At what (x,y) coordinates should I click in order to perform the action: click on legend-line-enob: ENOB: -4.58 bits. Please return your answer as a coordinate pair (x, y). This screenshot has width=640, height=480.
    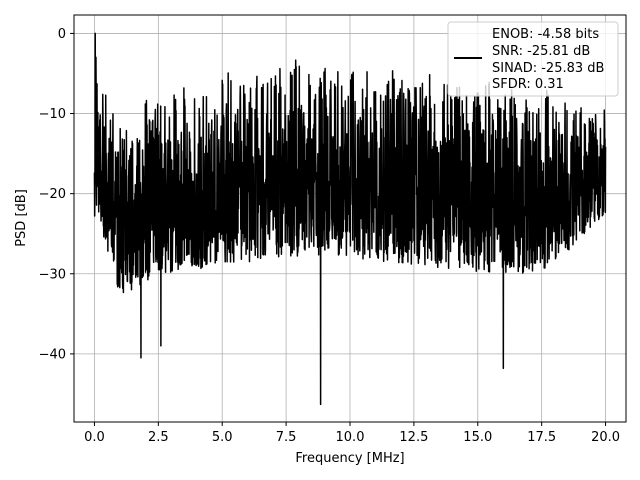
    Looking at the image, I should click on (545, 34).